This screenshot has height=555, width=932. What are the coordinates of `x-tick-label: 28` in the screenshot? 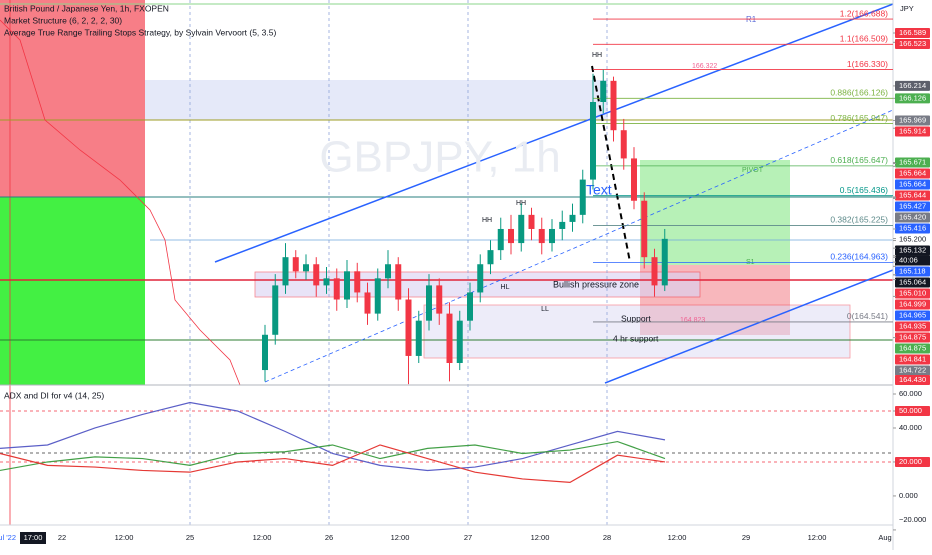 It's located at (607, 537).